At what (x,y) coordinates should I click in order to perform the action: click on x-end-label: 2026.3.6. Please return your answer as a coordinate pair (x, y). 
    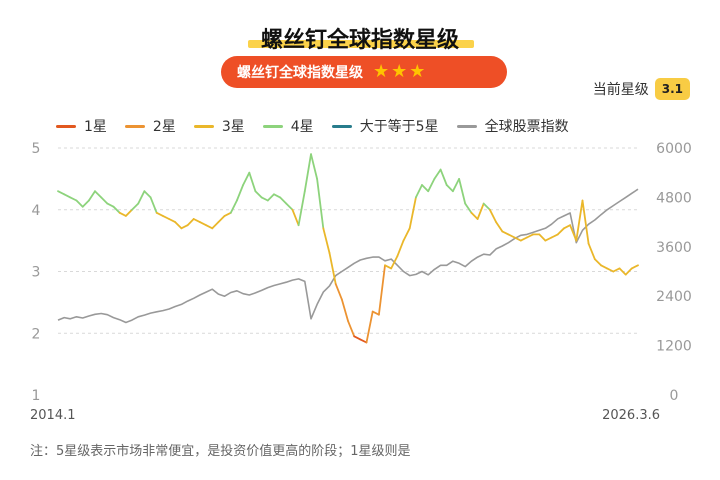
    Looking at the image, I should click on (631, 415).